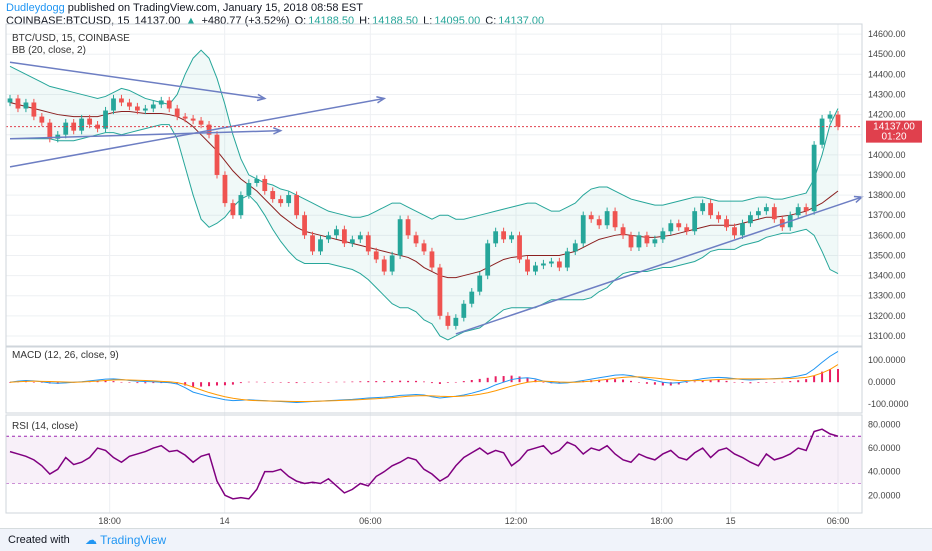 This screenshot has height=551, width=932. Describe the element at coordinates (887, 255) in the screenshot. I see `price-tick-label: 13500.00` at that location.